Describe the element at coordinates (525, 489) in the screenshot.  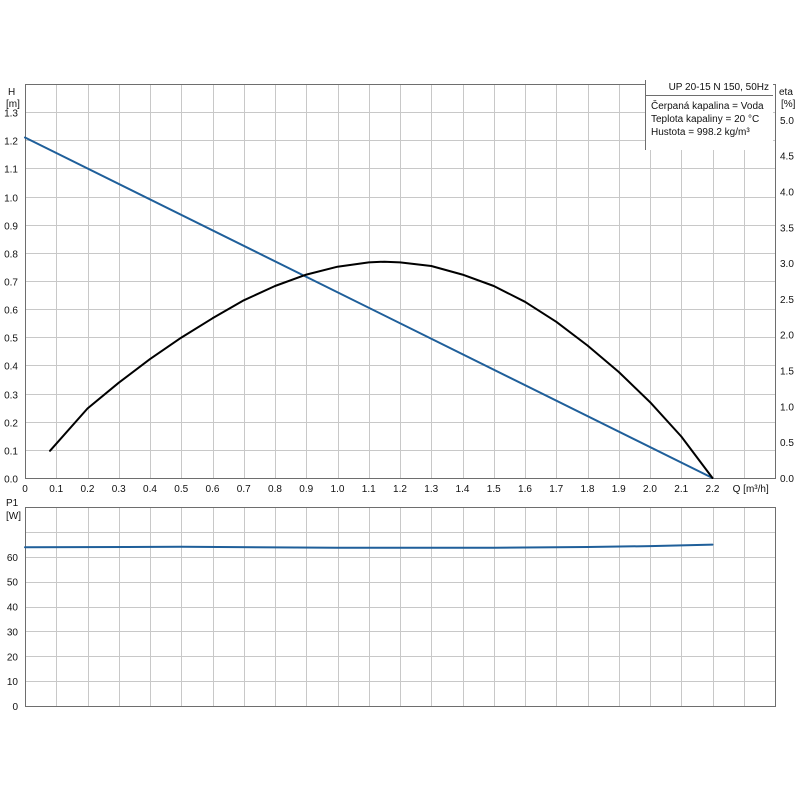
I see `q-axis-tick-label: 1.6` at that location.